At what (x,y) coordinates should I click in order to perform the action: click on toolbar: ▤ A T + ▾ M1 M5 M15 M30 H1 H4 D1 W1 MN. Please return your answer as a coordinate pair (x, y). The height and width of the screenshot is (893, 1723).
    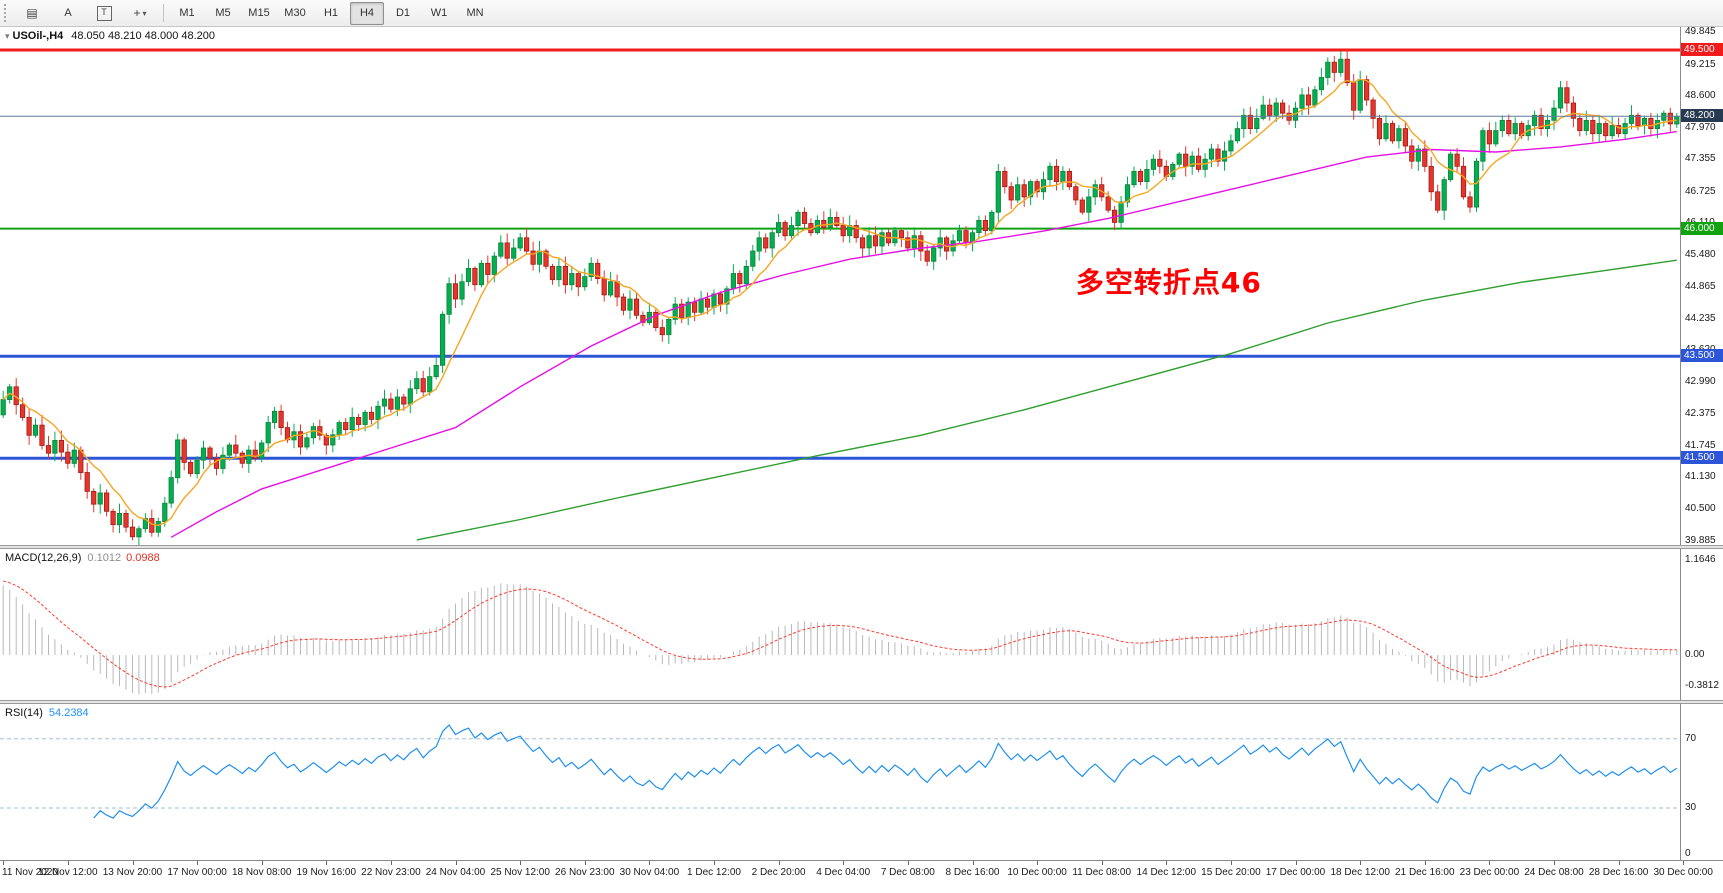
    Looking at the image, I should click on (861, 13).